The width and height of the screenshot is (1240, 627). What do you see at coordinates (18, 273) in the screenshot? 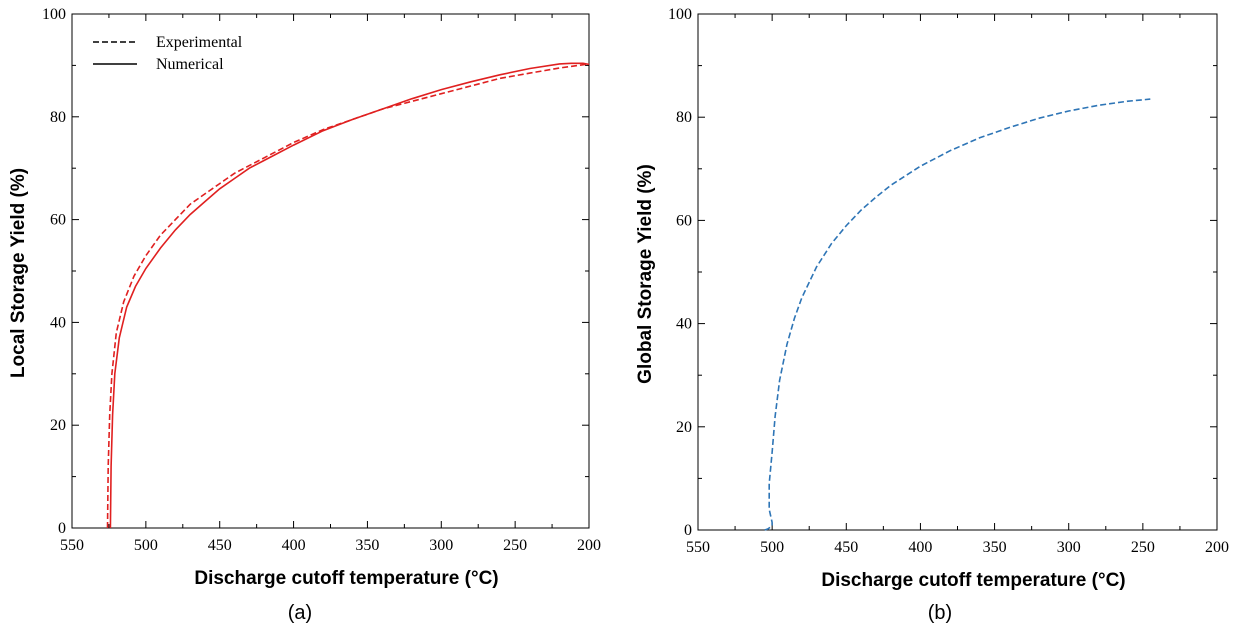
I see `y-axis-title-a: Local Storage Yield (%)` at bounding box center [18, 273].